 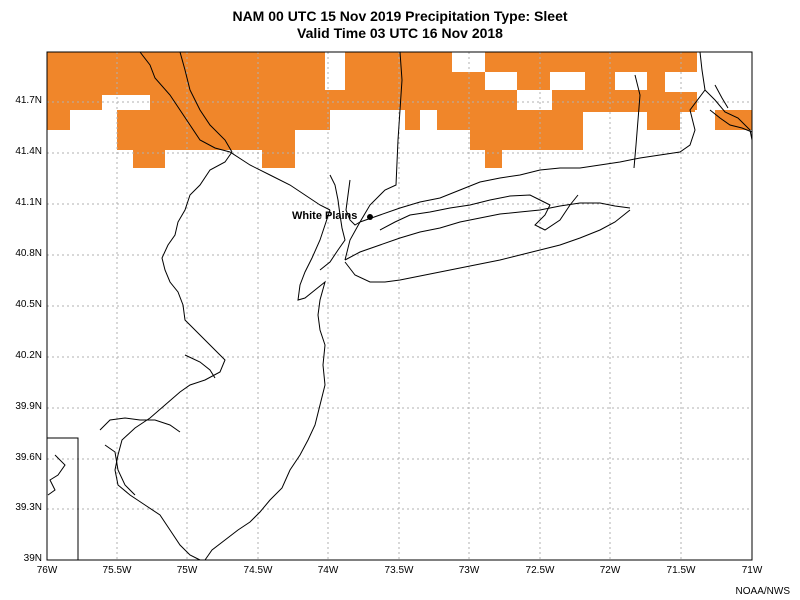 What do you see at coordinates (399, 91) in the screenshot?
I see `sleet-gaps` at bounding box center [399, 91].